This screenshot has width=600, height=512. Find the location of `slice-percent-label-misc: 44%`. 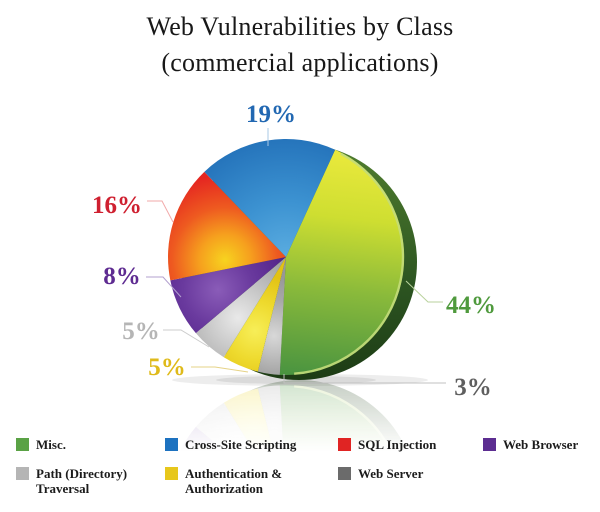

slice-percent-label-misc: 44% is located at coordinates (471, 305).